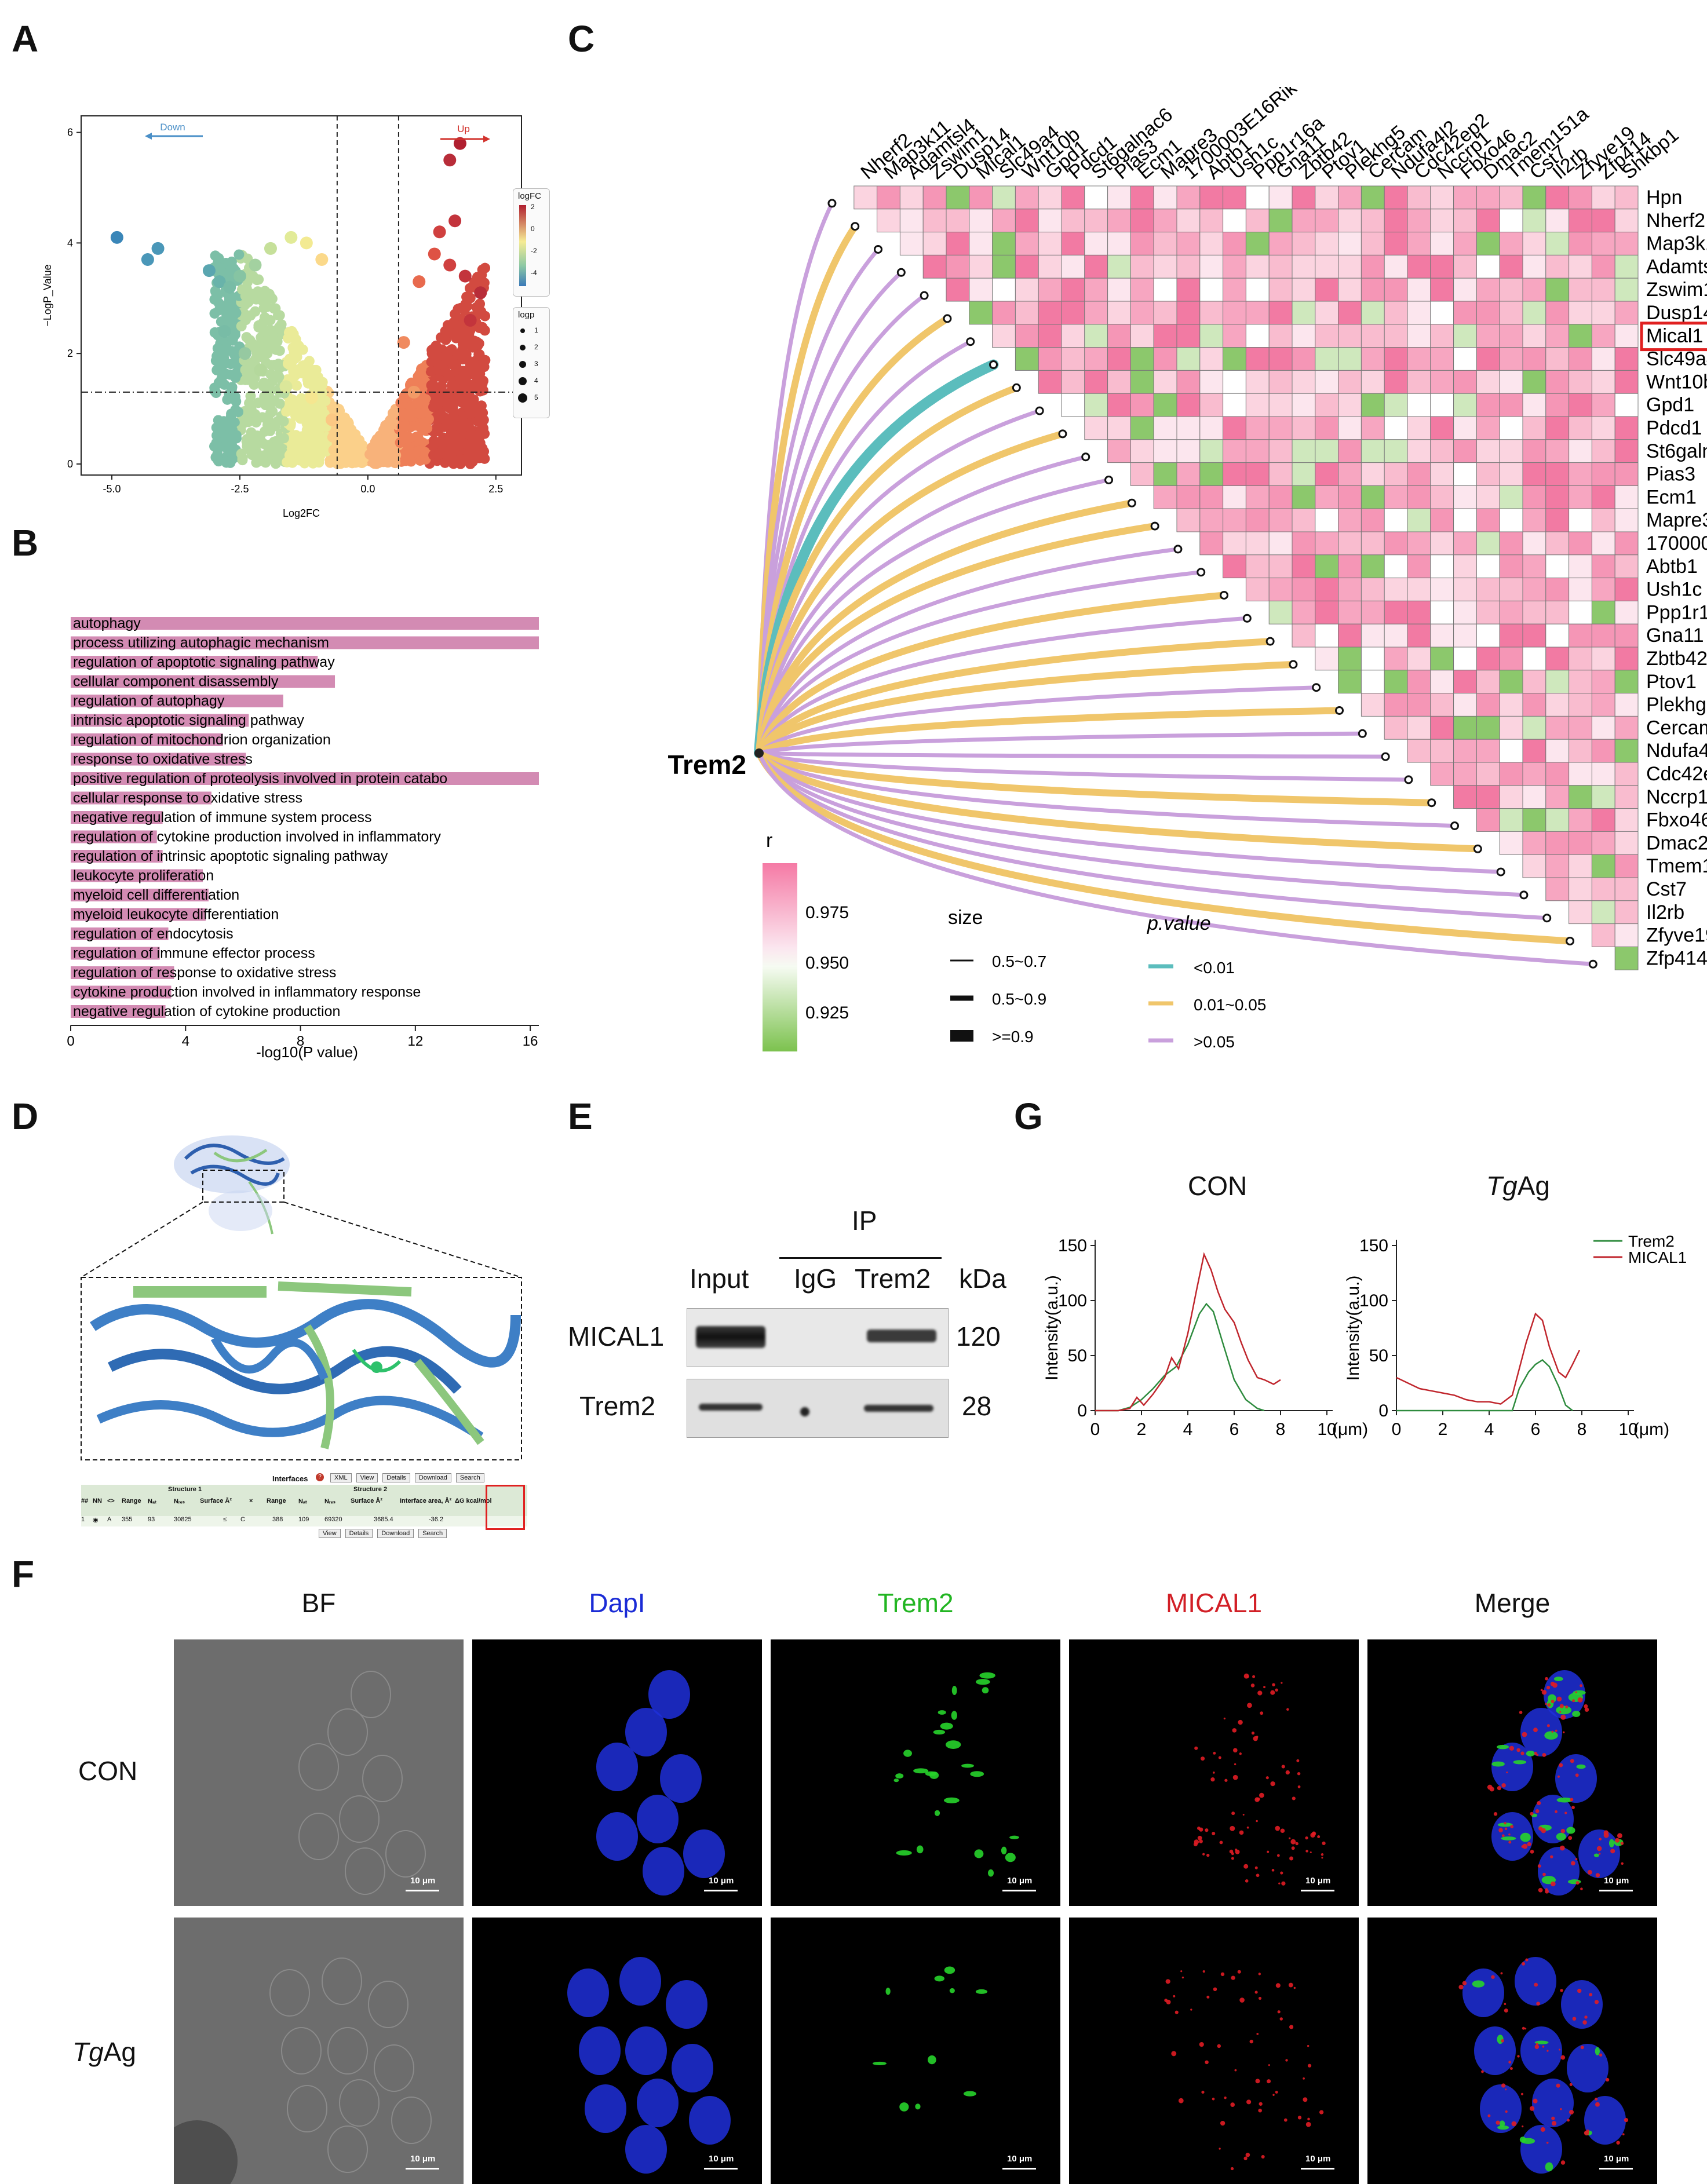 This screenshot has width=1707, height=2184. Describe the element at coordinates (320, 1477) in the screenshot. I see `help-icon: ?` at that location.